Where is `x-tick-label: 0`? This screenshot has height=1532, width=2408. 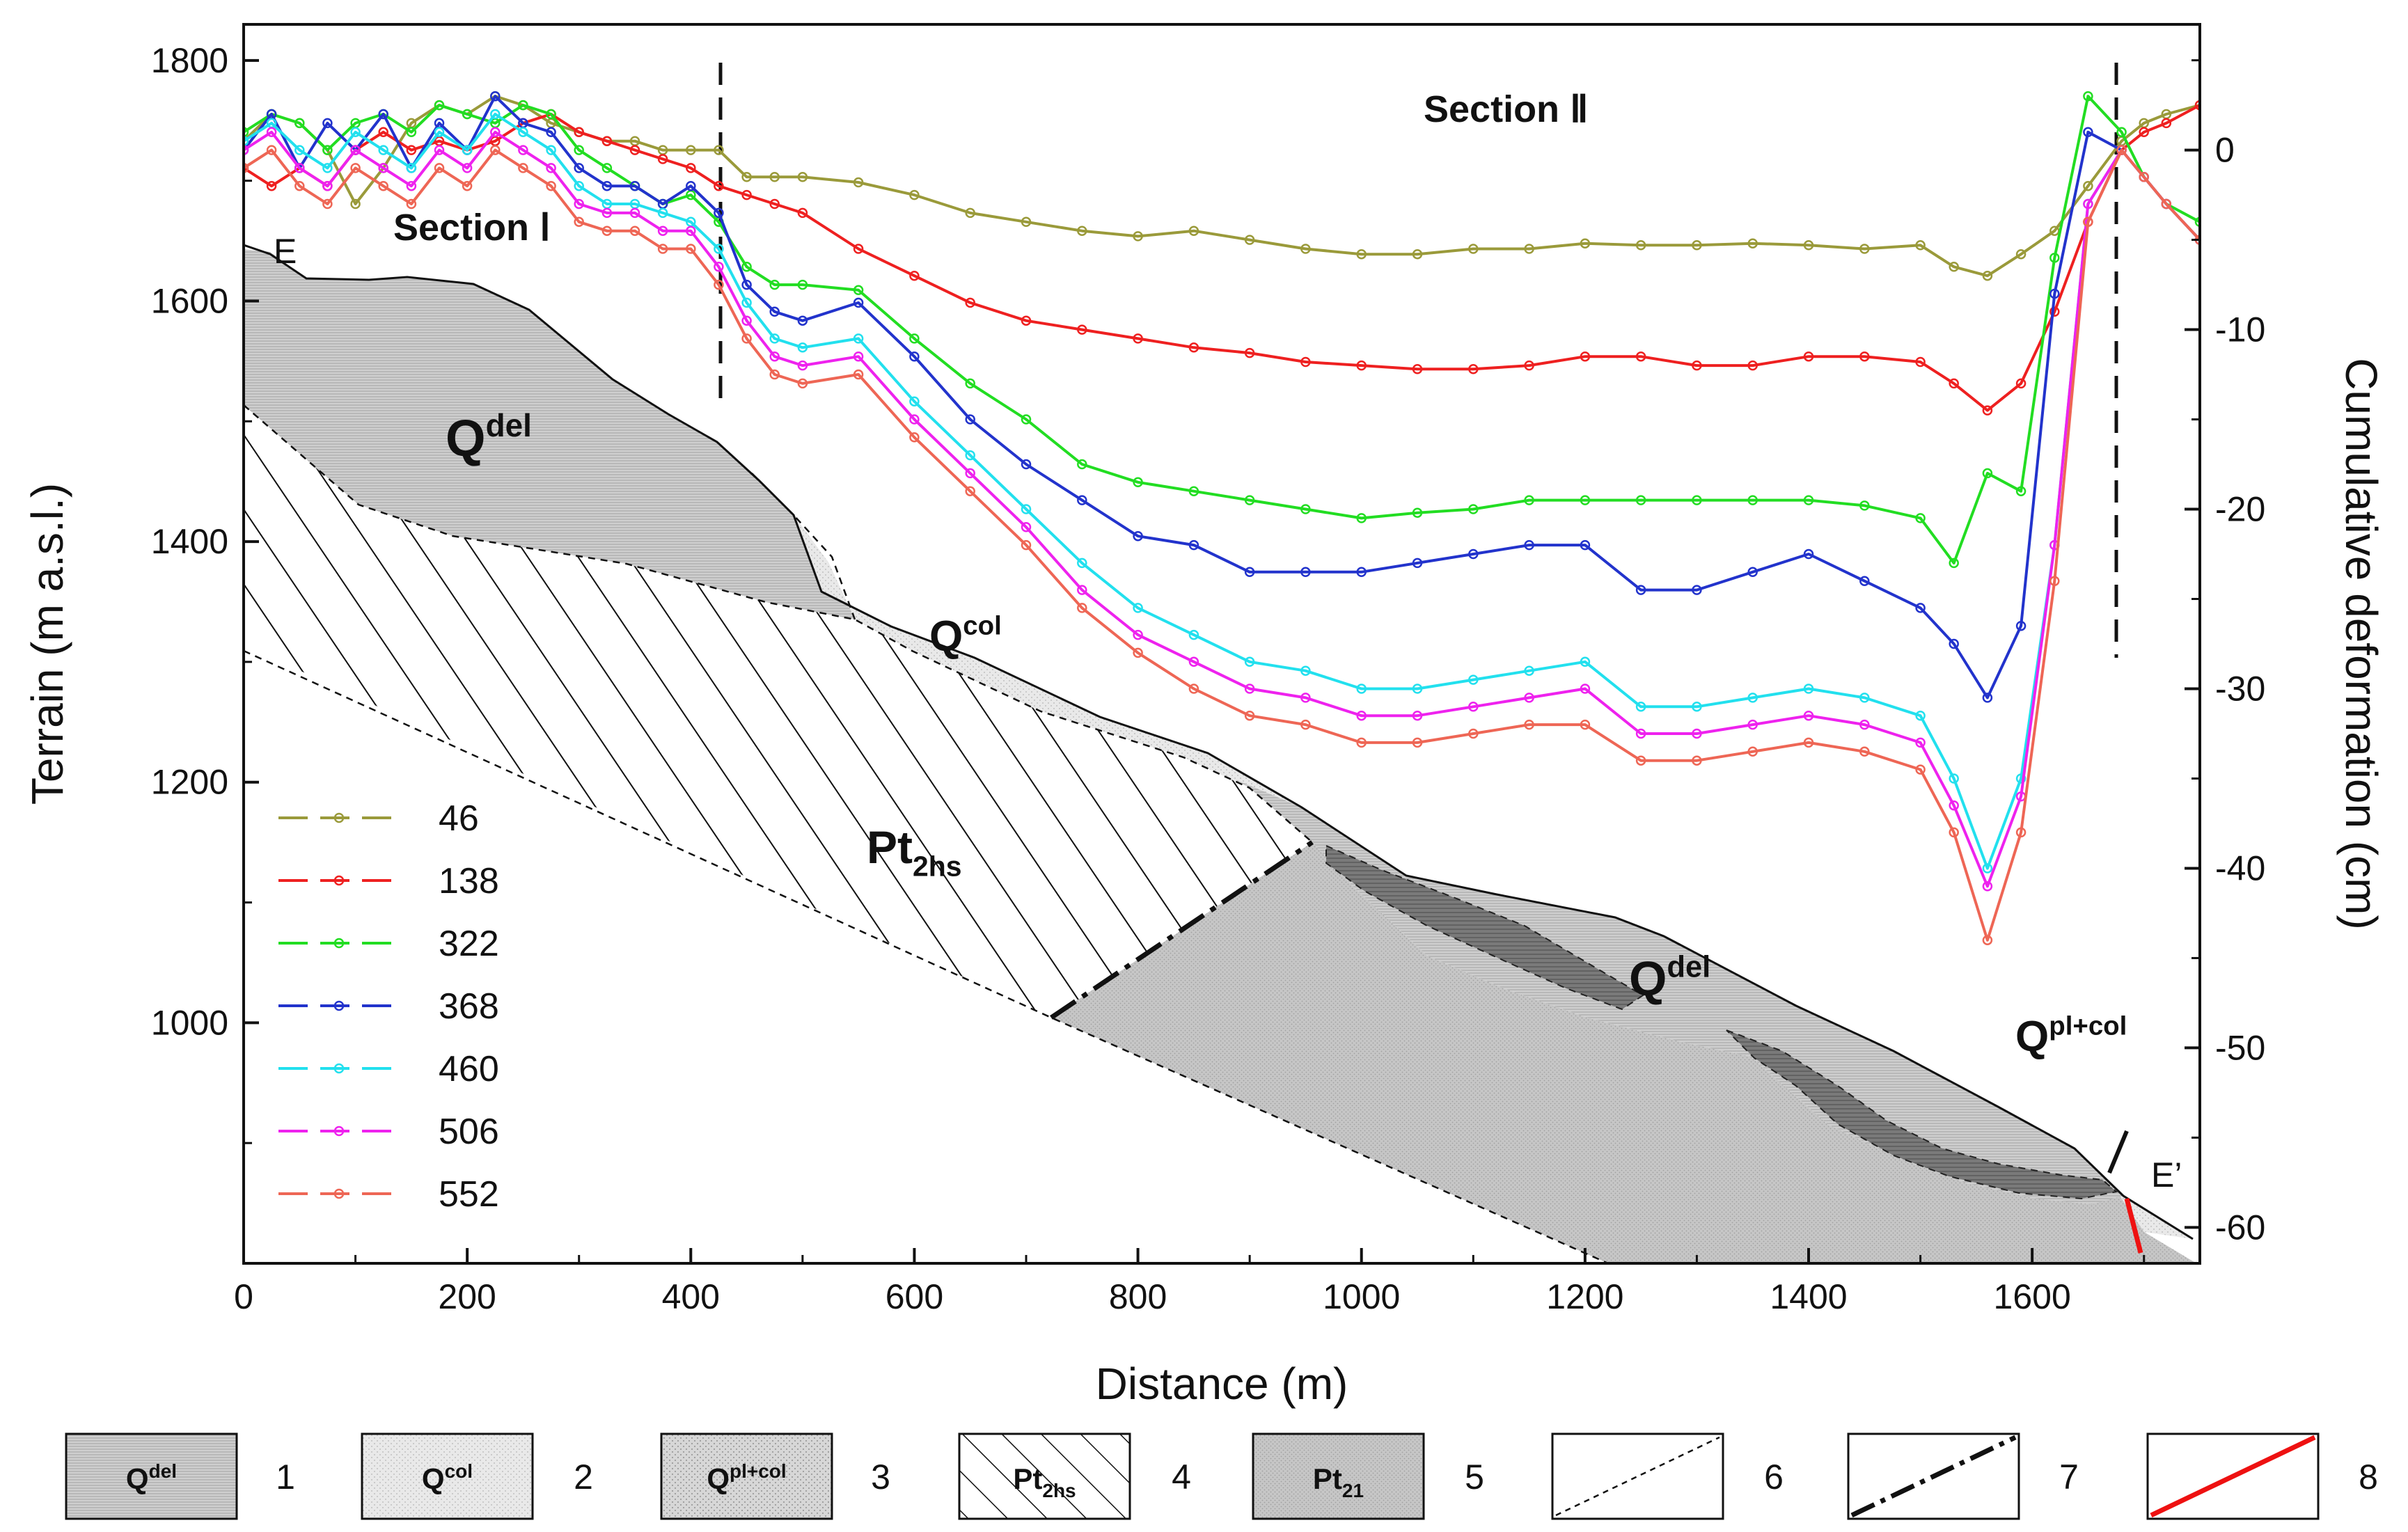
x-tick-label: 0 is located at coordinates (244, 1297).